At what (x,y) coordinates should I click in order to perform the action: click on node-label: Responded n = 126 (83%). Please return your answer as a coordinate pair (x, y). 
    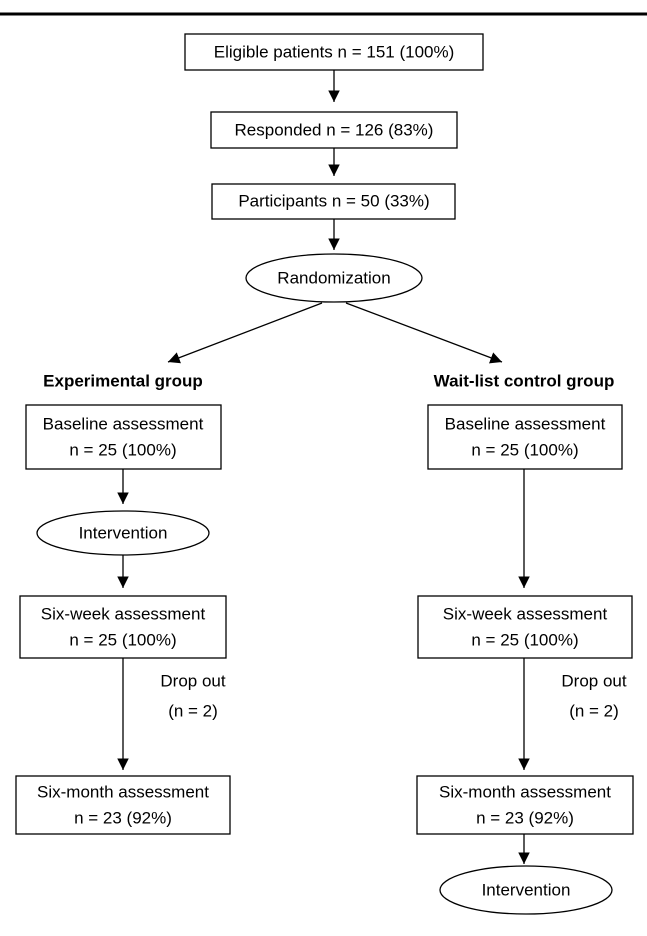
    Looking at the image, I should click on (334, 129).